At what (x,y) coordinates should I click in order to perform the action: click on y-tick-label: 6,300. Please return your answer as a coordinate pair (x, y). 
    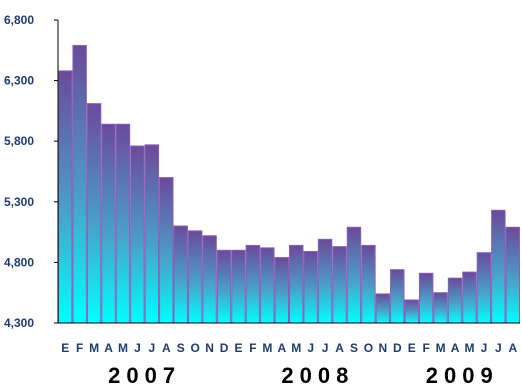
    Looking at the image, I should click on (19, 81).